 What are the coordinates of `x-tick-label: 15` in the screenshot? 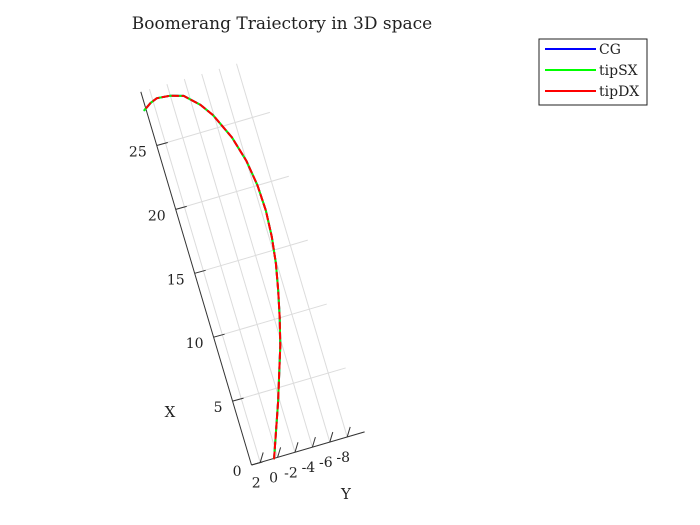 It's located at (176, 280).